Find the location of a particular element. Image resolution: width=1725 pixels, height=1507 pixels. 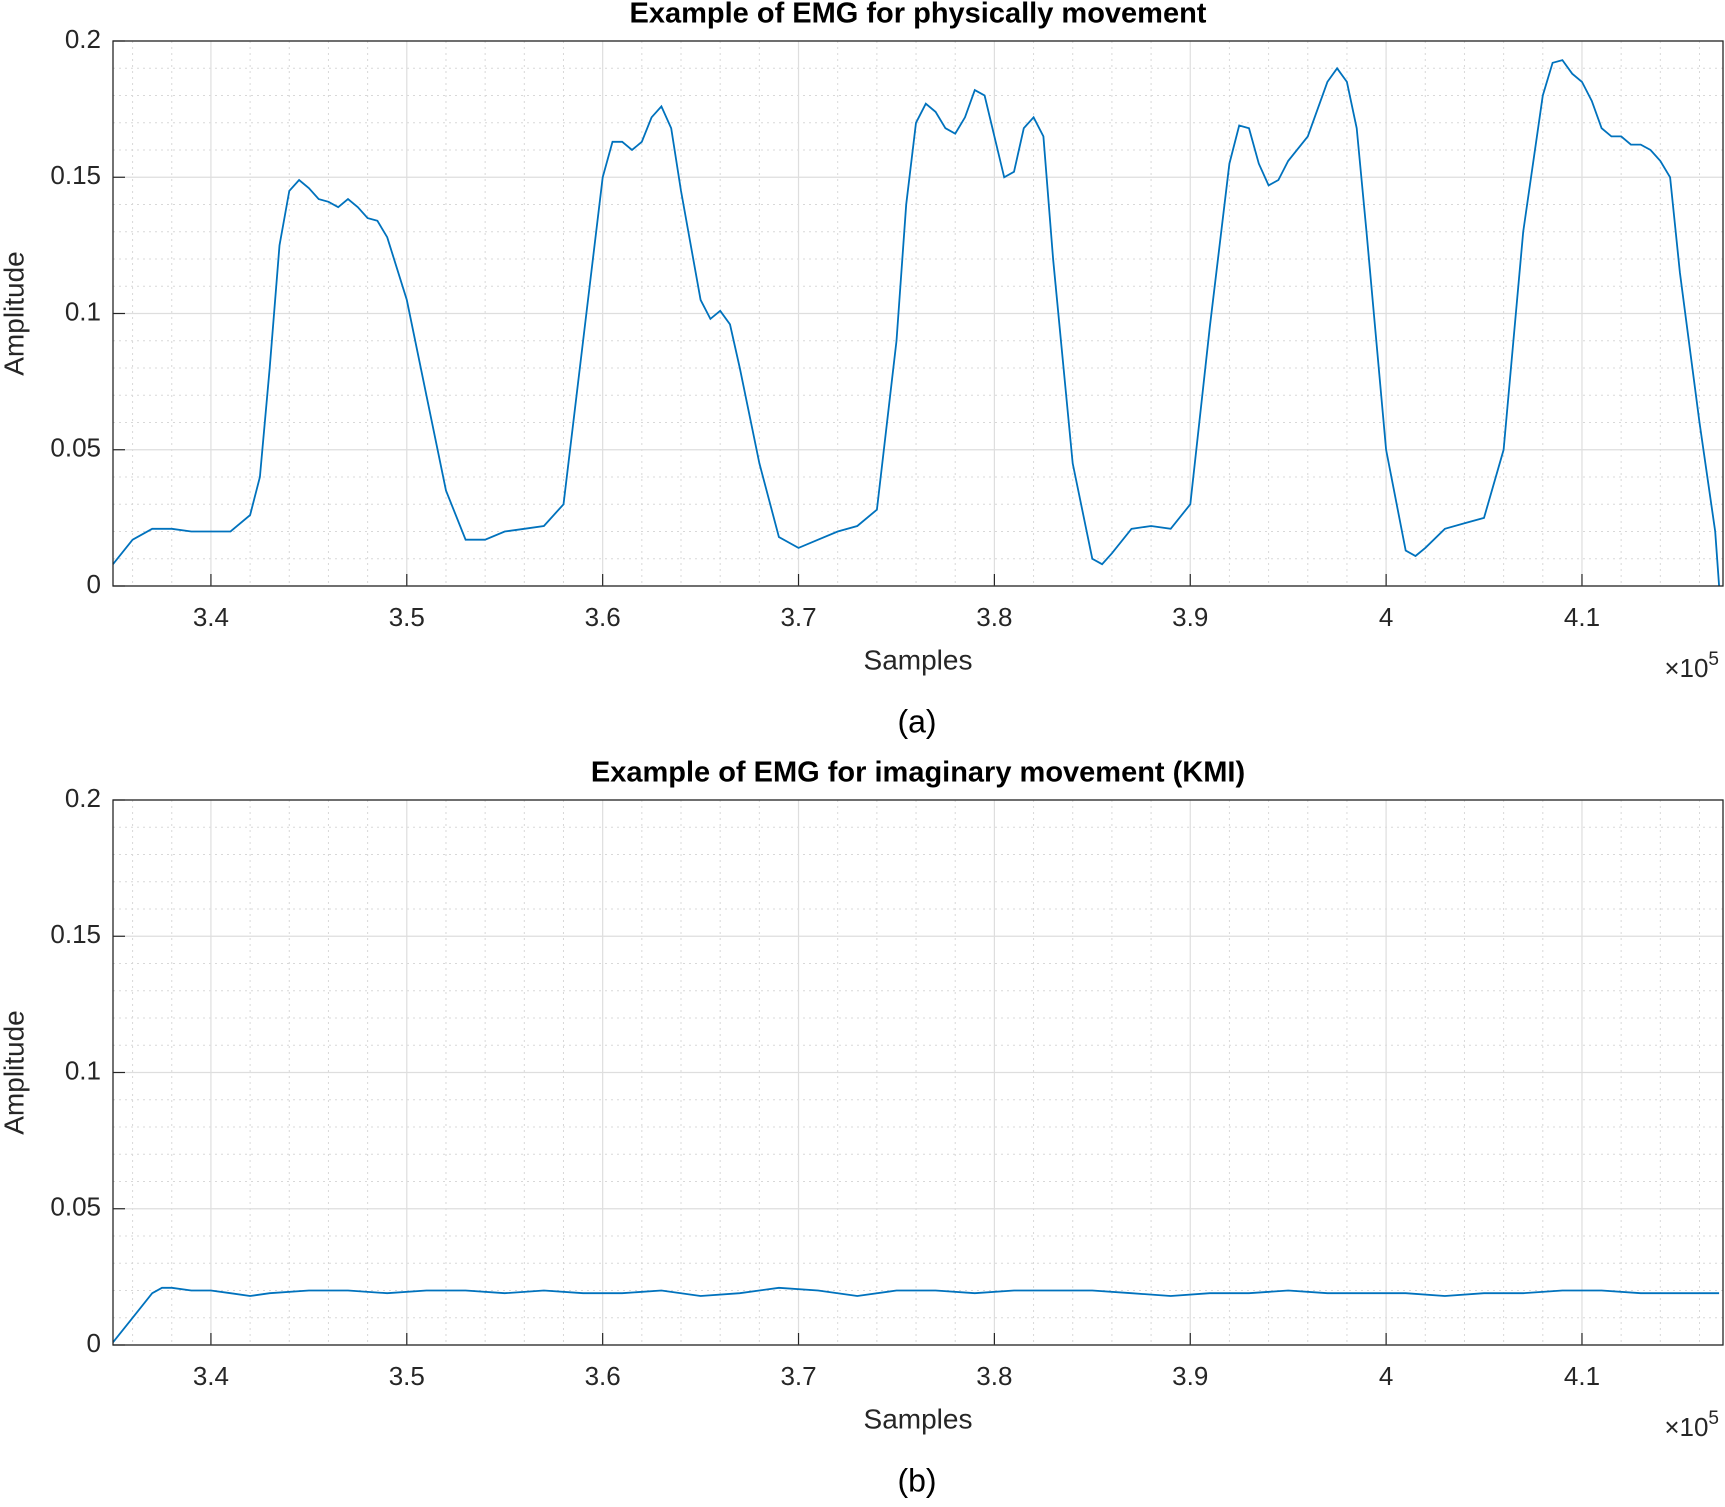

caption: (b) is located at coordinates (916, 1480).